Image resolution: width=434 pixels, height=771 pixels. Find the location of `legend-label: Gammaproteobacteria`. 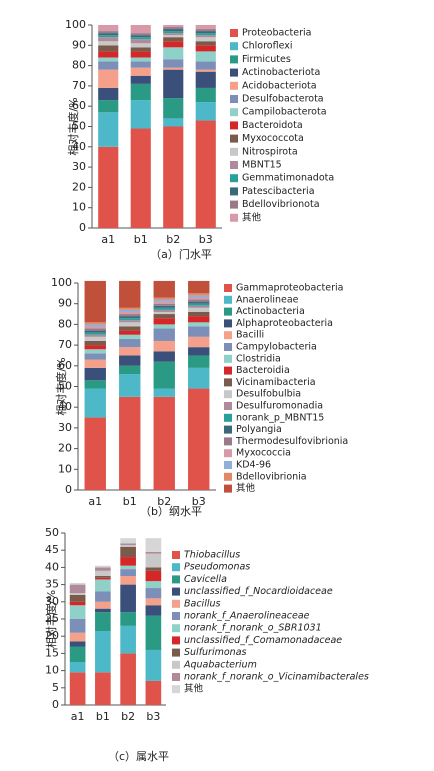

legend-label: Gammaproteobacteria is located at coordinates (289, 288).